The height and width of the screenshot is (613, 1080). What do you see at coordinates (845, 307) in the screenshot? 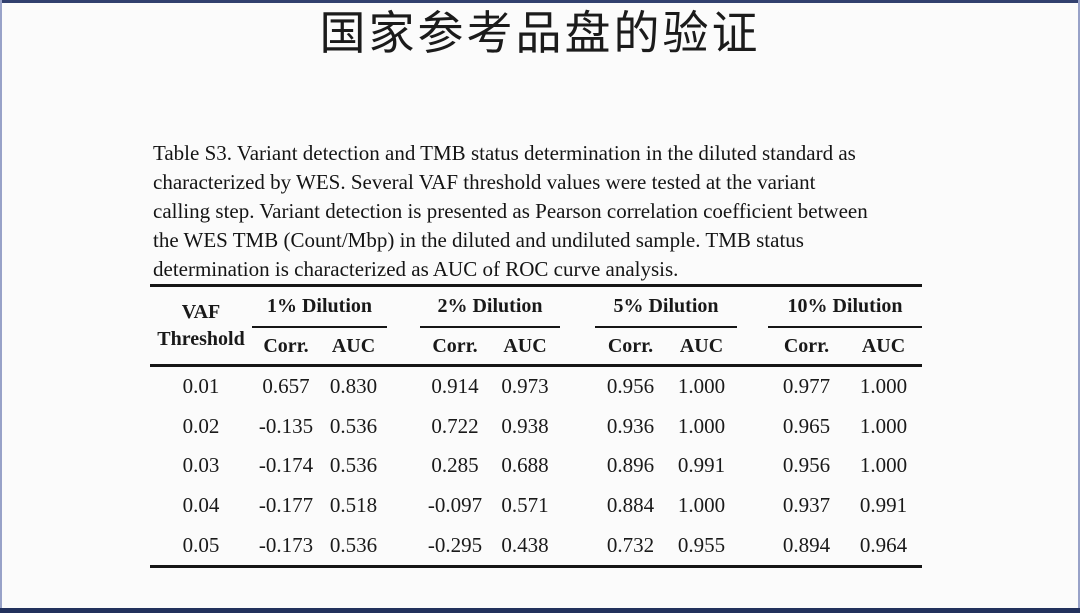
I see `group-header-10pct-dilution: 10% Dilution` at bounding box center [845, 307].